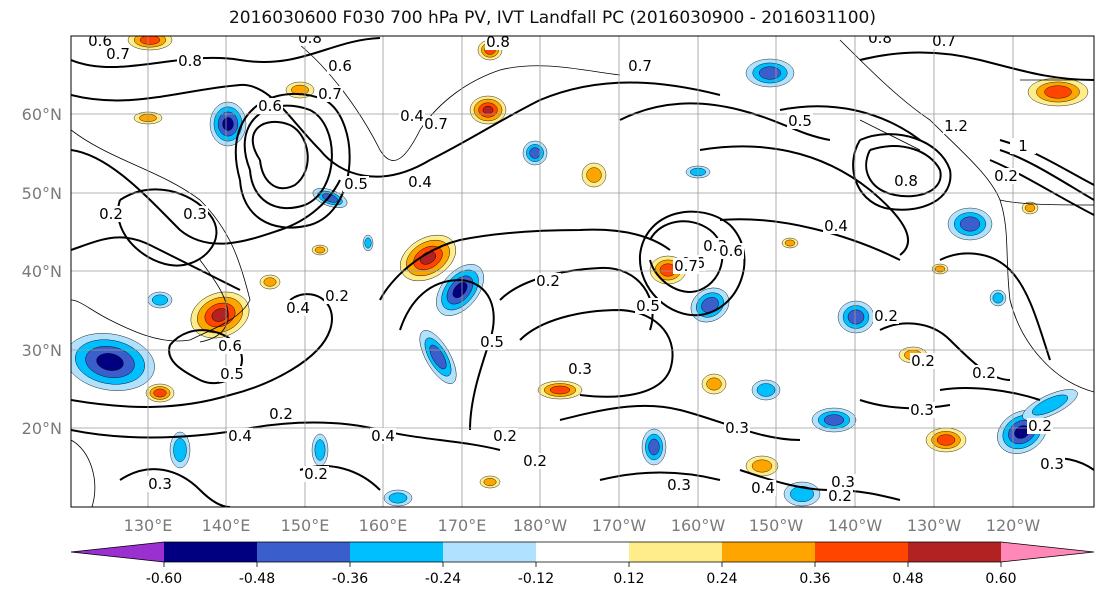 The width and height of the screenshot is (1105, 601). Describe the element at coordinates (721, 579) in the screenshot. I see `colorbar-tick-label: 0.24` at that location.